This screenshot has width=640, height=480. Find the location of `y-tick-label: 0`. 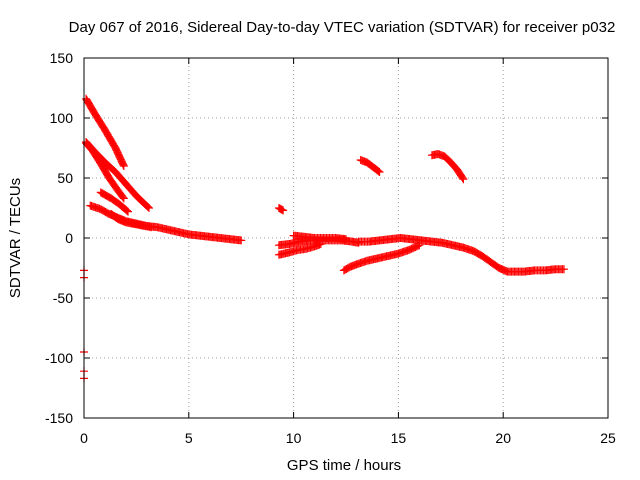

y-tick-label: 0 is located at coordinates (69, 238).